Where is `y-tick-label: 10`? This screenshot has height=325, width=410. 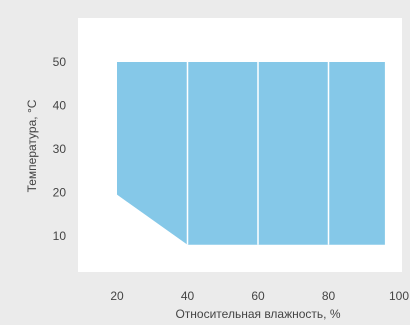 y-tick-label: 10 is located at coordinates (60, 236).